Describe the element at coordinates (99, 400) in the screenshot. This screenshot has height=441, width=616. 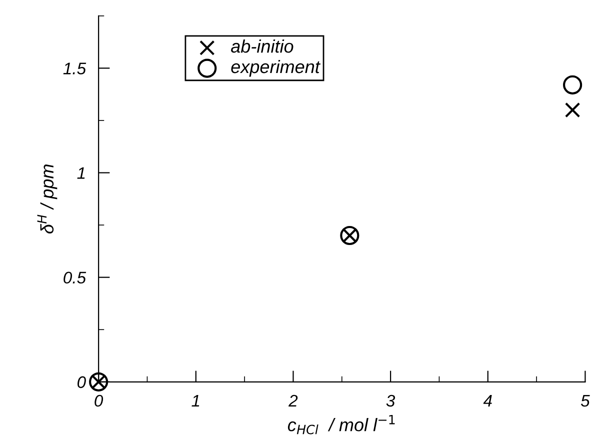
I see `x-tick-label: 0` at that location.